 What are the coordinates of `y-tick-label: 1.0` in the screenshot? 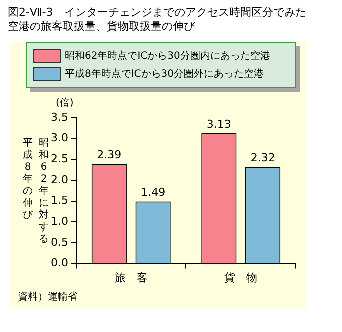 It's located at (59, 221).